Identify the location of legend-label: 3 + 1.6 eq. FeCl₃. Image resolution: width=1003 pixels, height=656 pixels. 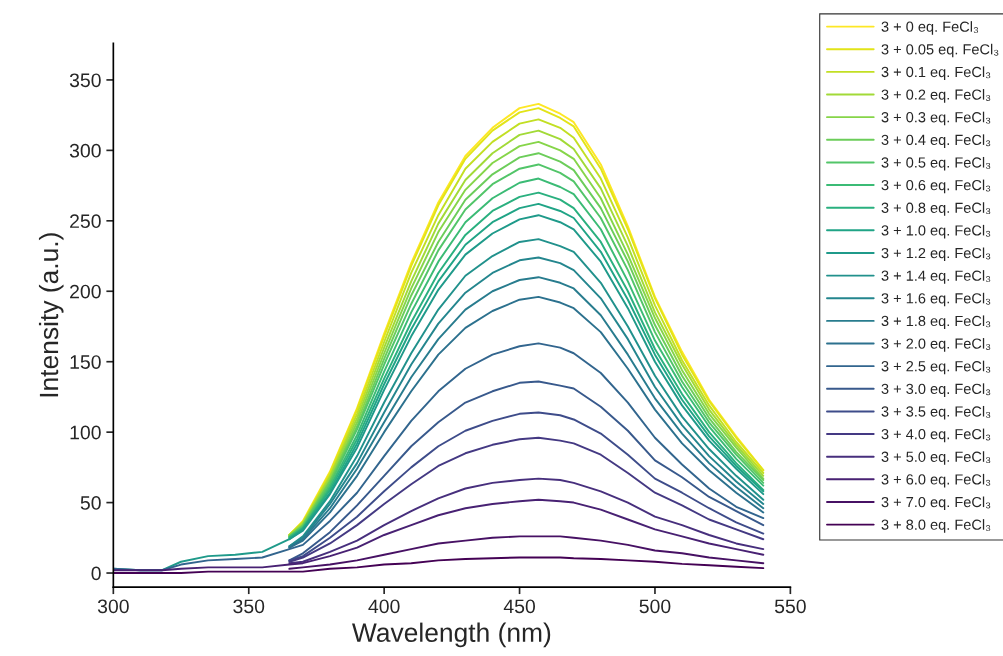
(936, 299).